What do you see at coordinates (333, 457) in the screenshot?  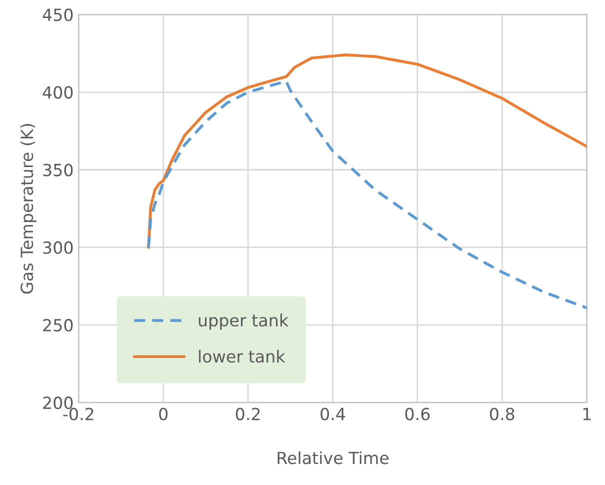 I see `x-axis-title: Relative Time` at bounding box center [333, 457].